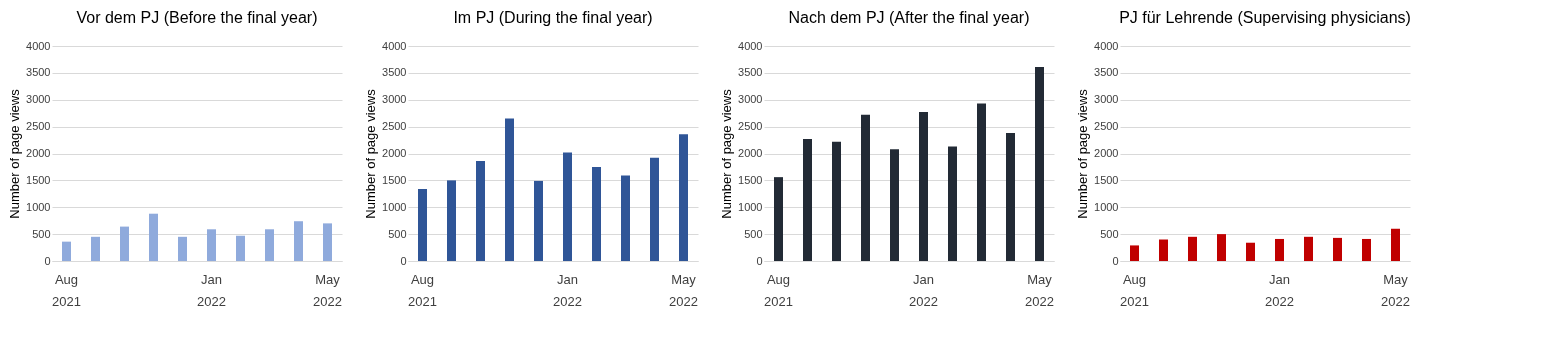 This screenshot has height=347, width=1545. Describe the element at coordinates (1265, 17) in the screenshot. I see `chart-title: PJ für Lehrende (Supervising physicians)` at that location.